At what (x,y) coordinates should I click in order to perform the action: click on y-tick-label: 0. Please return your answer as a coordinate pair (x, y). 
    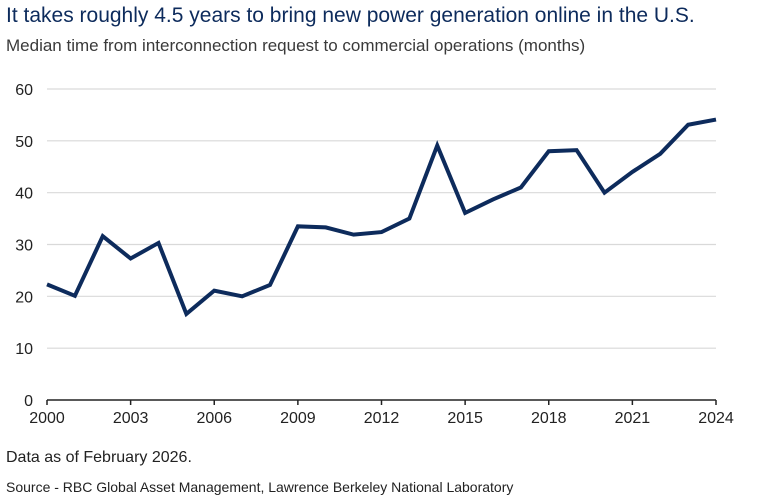
    Looking at the image, I should click on (28, 401).